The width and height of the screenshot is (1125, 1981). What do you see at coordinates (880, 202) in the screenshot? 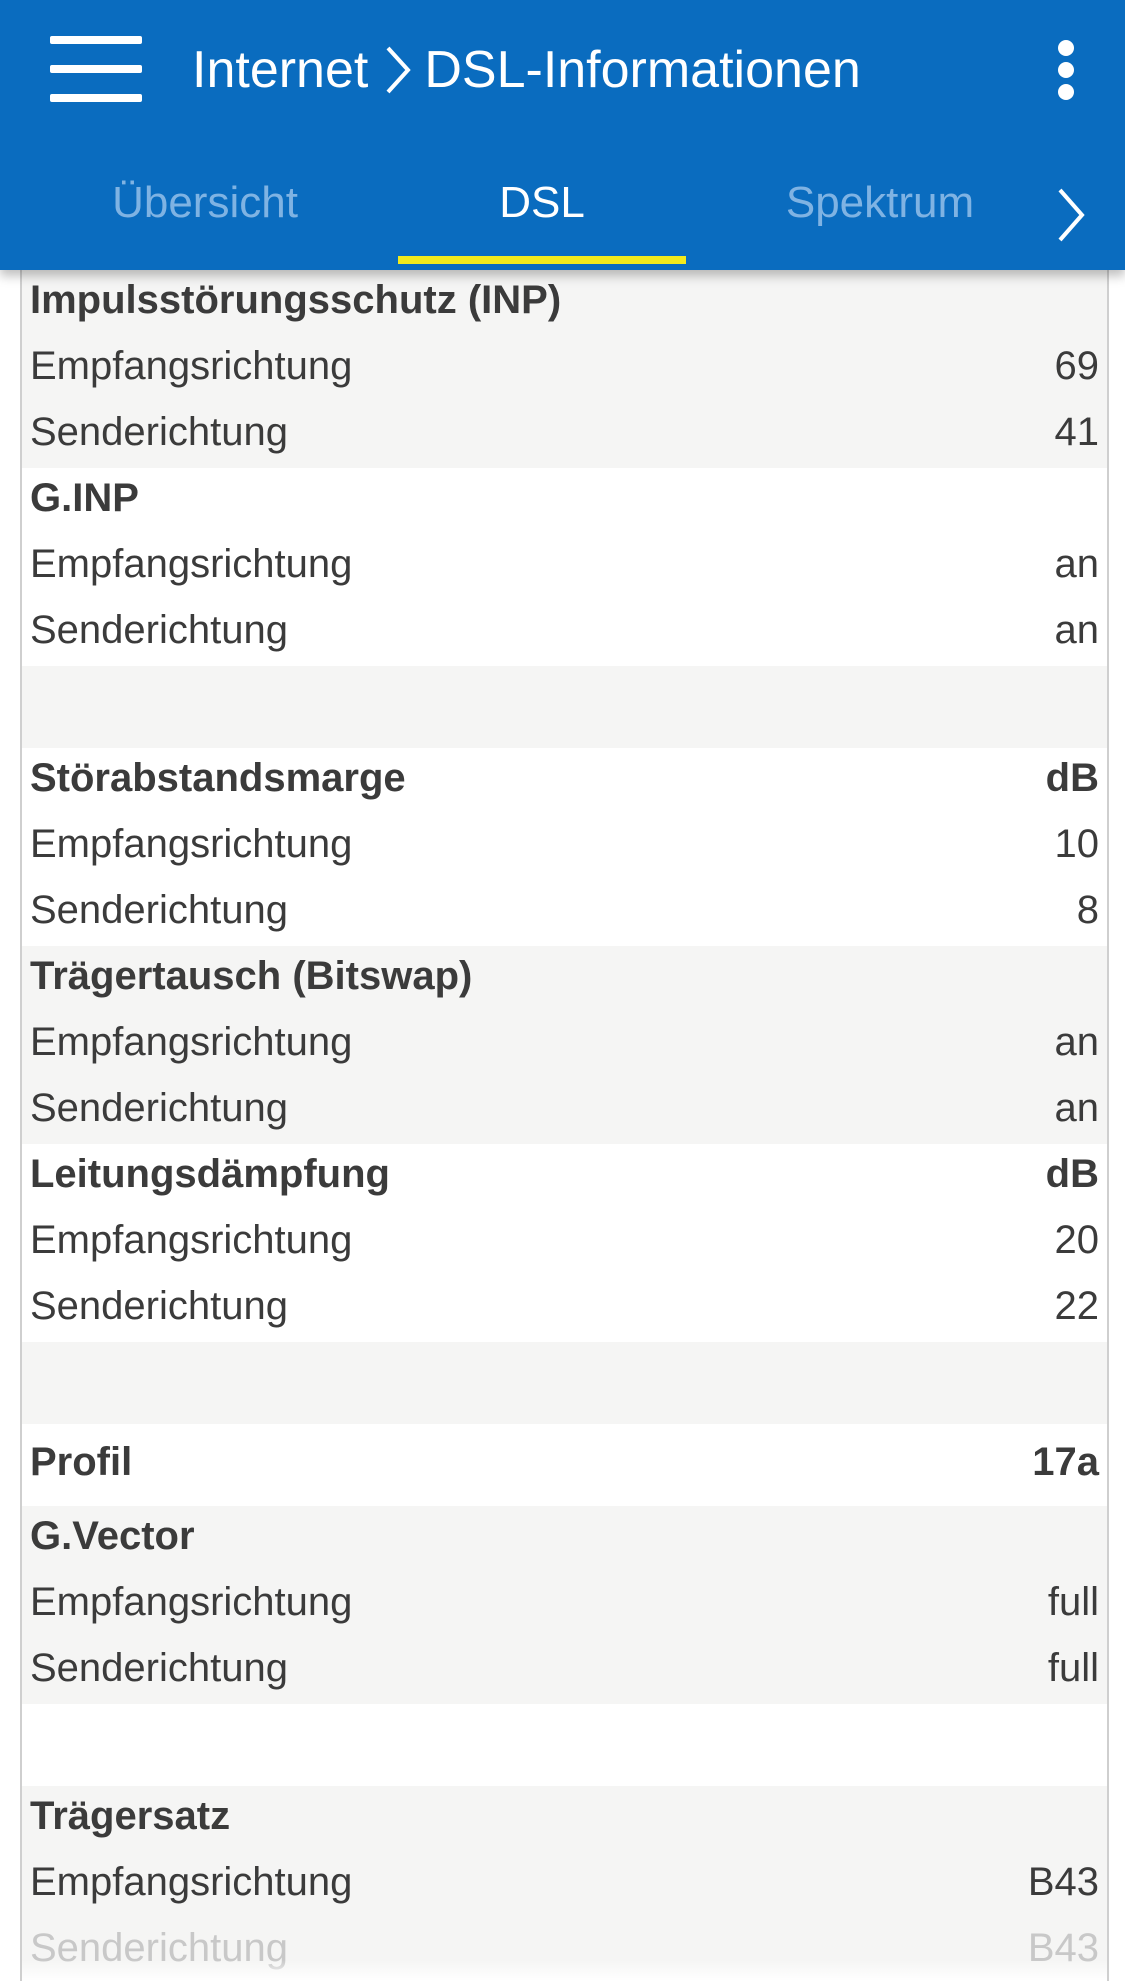
I see `tab-spektrum: Spektrum` at bounding box center [880, 202].